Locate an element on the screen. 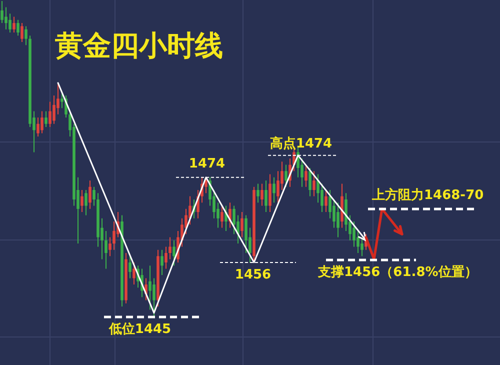 This screenshot has width=500, height=365. annotation: 1474 is located at coordinates (207, 164).